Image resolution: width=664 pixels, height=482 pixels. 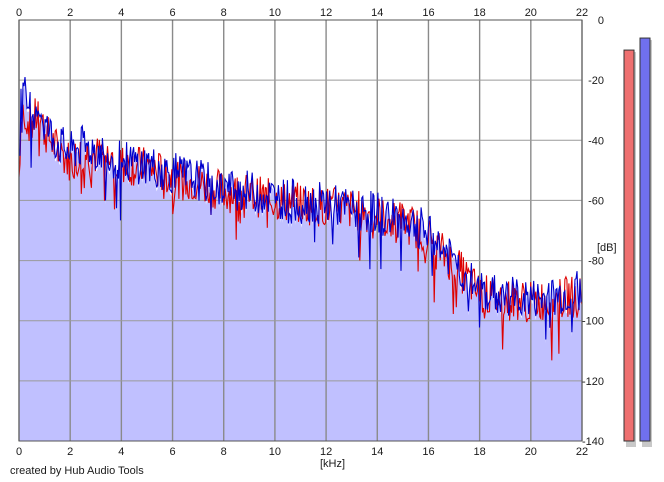 What do you see at coordinates (593, 442) in the screenshot?
I see `y-tick-label: -140` at bounding box center [593, 442].